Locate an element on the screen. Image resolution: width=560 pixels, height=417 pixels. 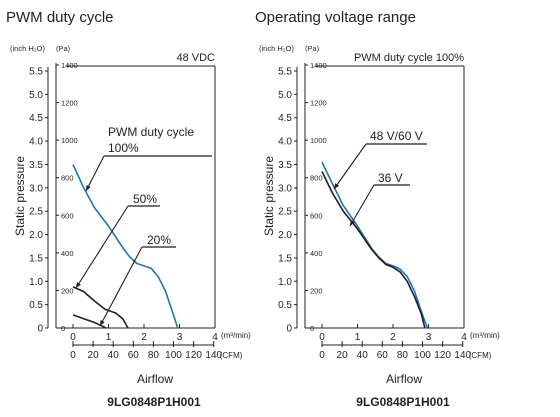
header-note: PWM duty cycle 100% is located at coordinates (409, 58).